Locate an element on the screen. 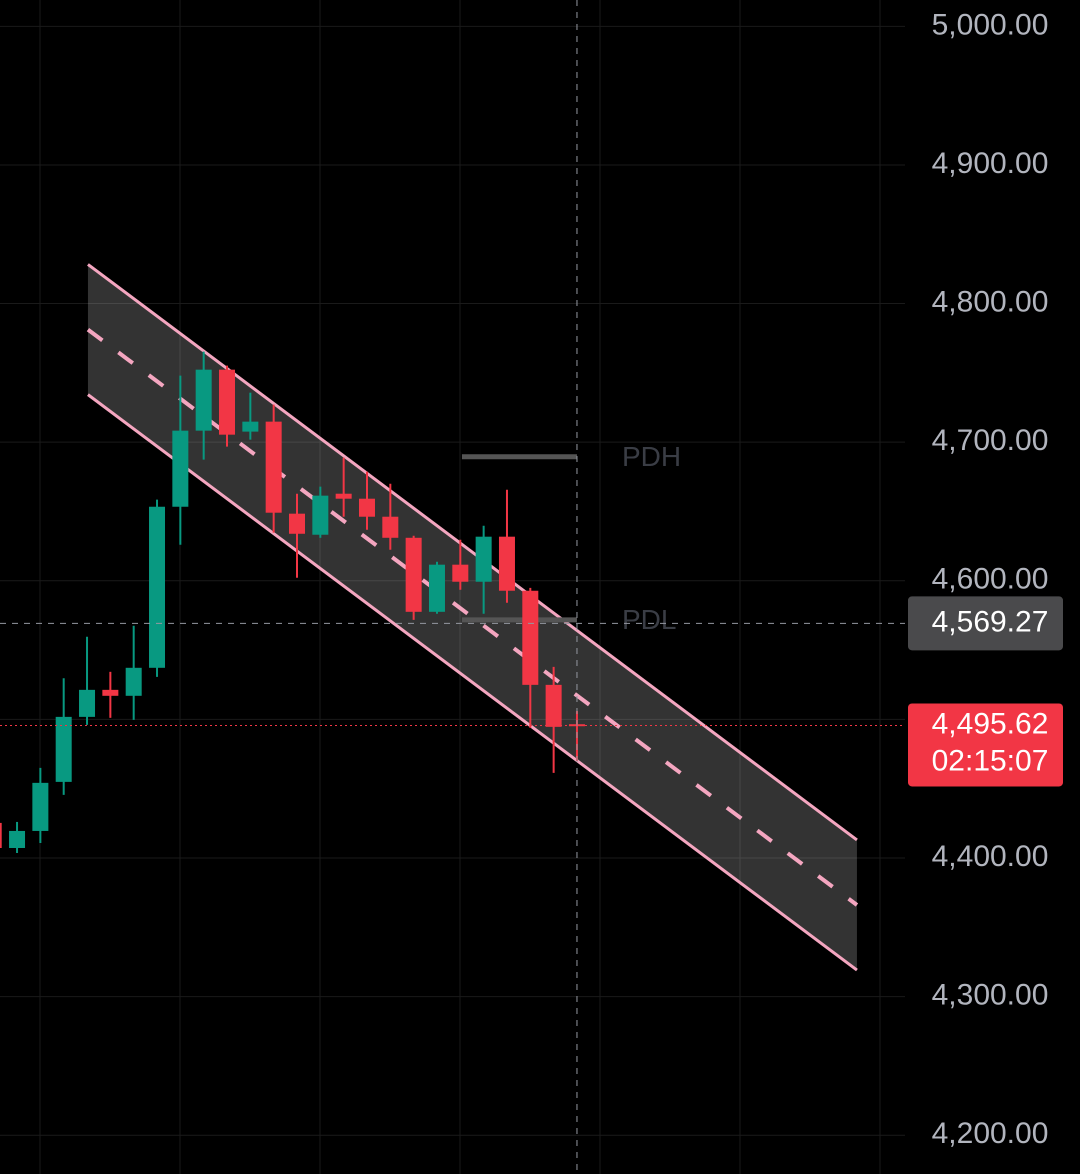 The width and height of the screenshot is (1080, 1174). last-price-box is located at coordinates (985, 745).